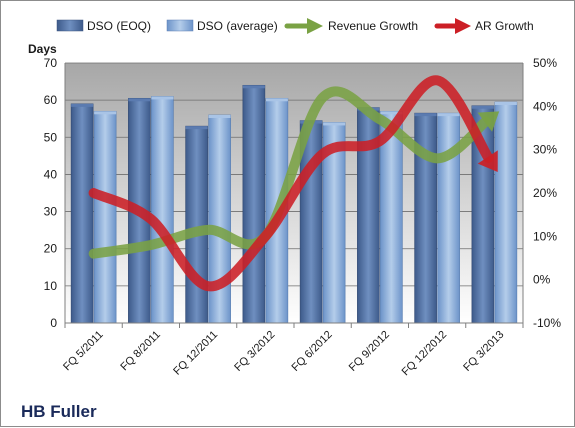 Image resolution: width=575 pixels, height=428 pixels. I want to click on legend-swatch-dso-average, so click(180, 25).